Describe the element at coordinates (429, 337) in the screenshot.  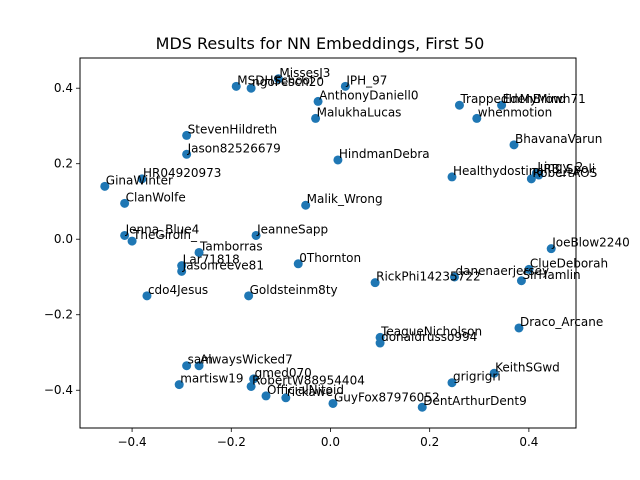
I see `point-label: donaldrusso994` at that location.